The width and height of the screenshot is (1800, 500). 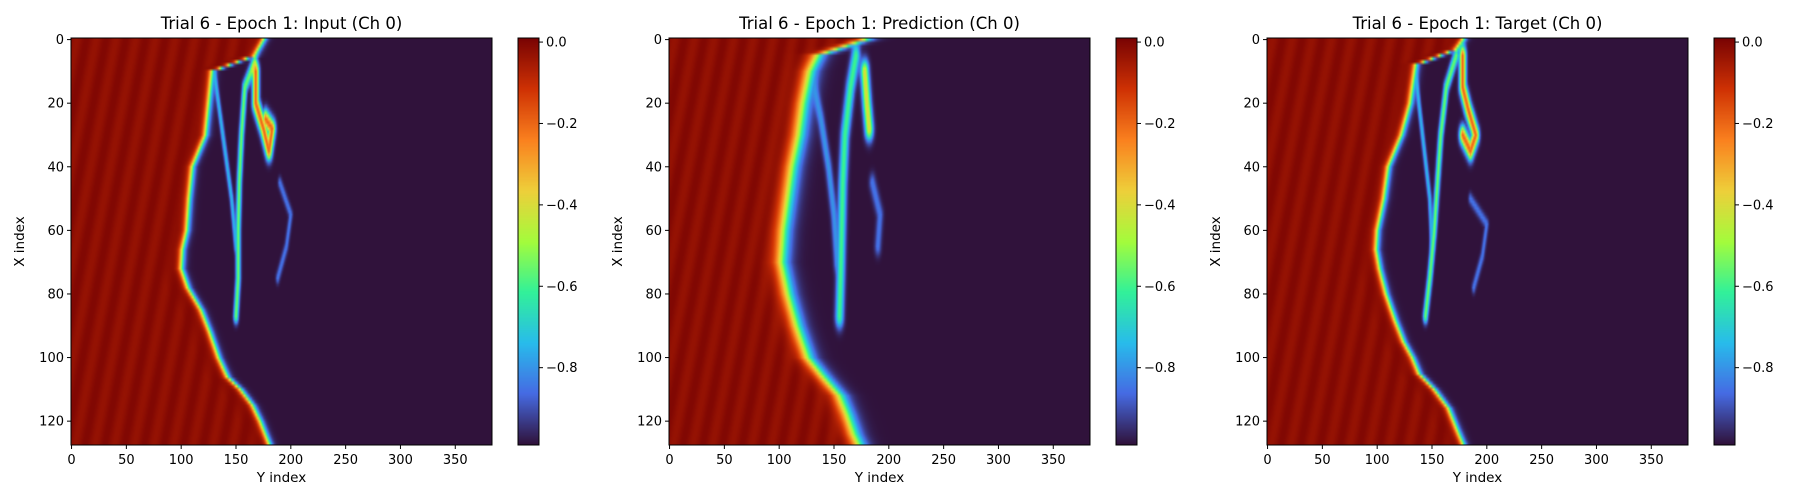 What do you see at coordinates (1477, 23) in the screenshot?
I see `chart-title: Trial 6 - Epoch 1: Target (Ch 0)` at bounding box center [1477, 23].